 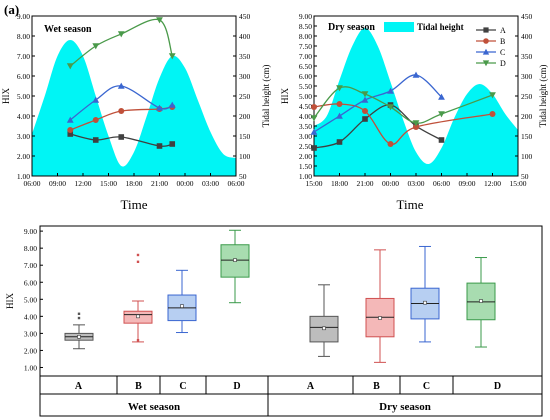 I want to click on dry-y-tick-label: 6.50, so click(x=305, y=66).